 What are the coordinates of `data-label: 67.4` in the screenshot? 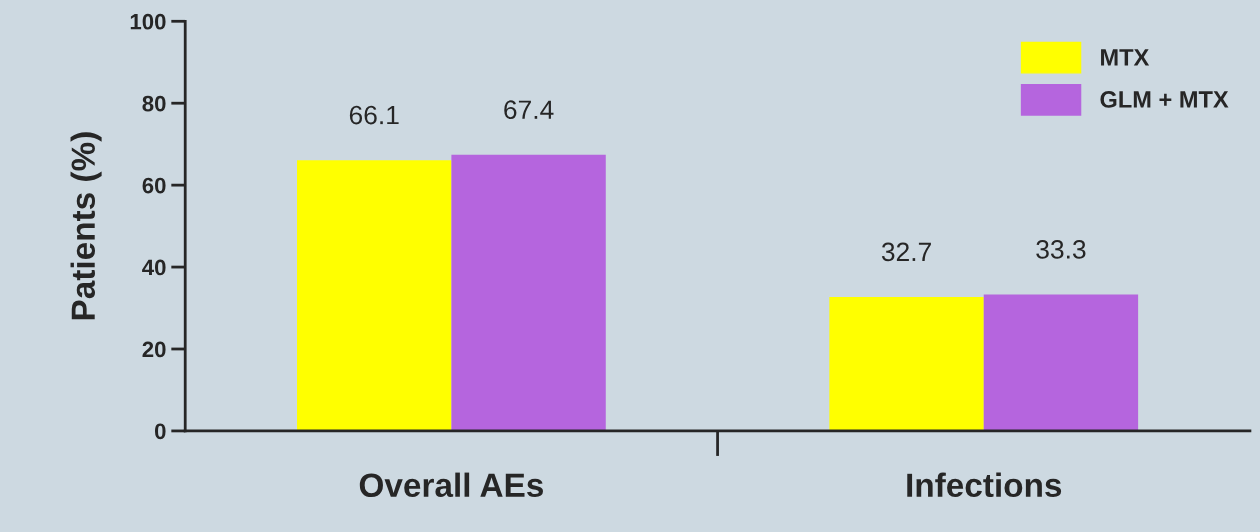 It's located at (529, 110).